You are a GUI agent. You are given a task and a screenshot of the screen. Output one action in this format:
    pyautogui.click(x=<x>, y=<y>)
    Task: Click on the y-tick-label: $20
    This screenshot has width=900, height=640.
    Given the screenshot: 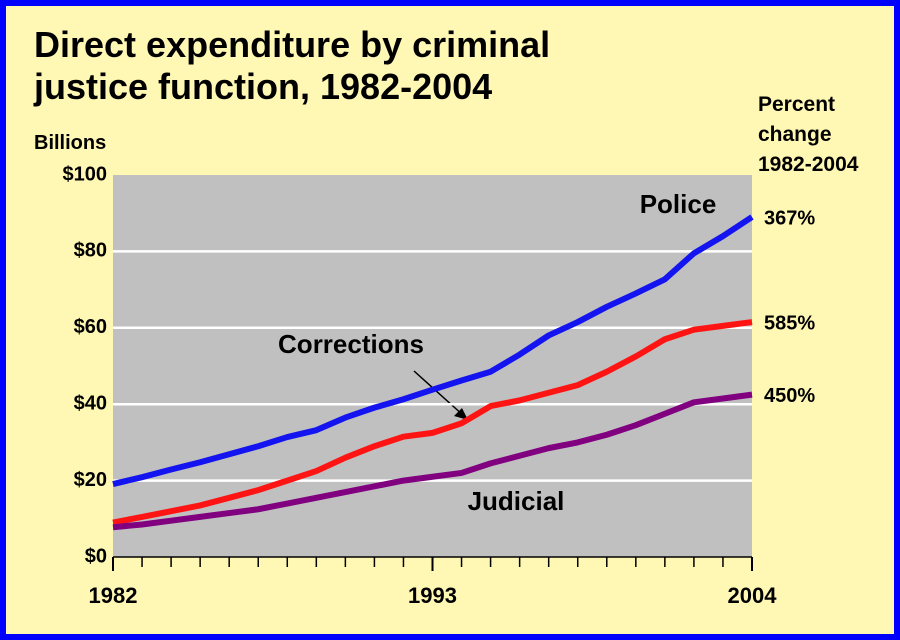 What is the action you would take?
    pyautogui.click(x=90, y=480)
    